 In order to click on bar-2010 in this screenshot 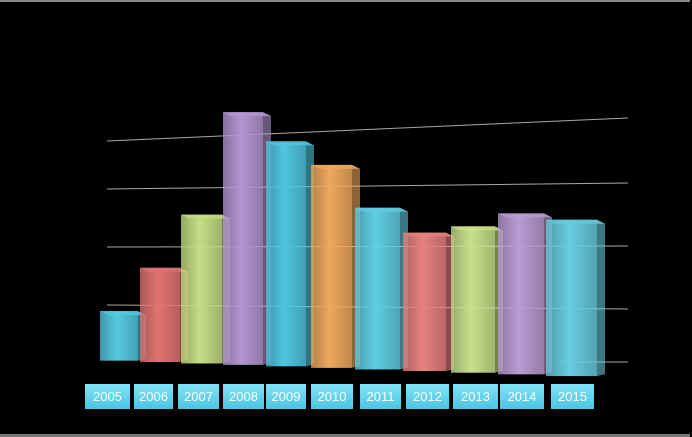, I will do `click(335, 266)`.